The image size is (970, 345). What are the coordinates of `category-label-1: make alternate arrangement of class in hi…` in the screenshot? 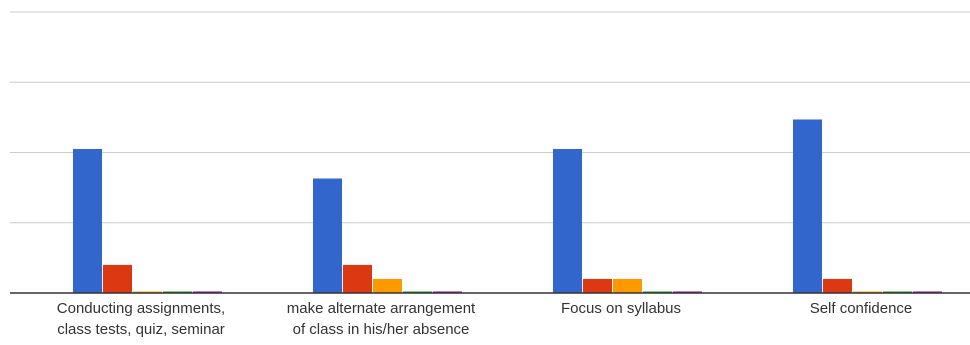 It's located at (381, 319).